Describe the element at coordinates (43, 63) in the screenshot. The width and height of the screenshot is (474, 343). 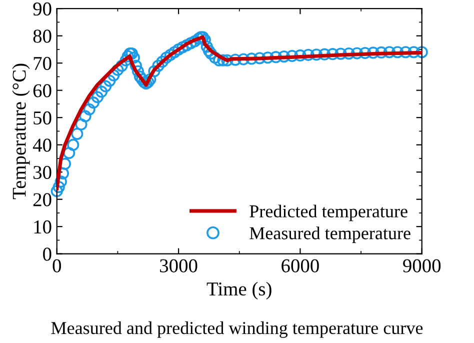
I see `y-tick-label: 70` at that location.